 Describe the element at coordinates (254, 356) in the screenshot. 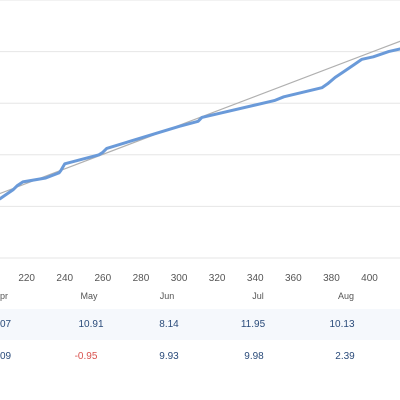

I see `table-cell: 9.98` at that location.